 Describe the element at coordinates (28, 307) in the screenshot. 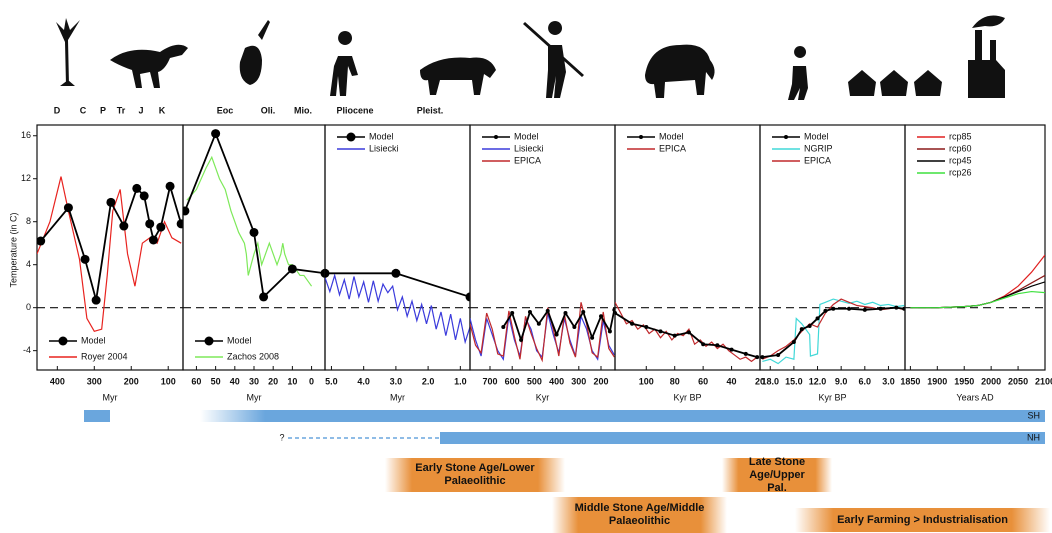

I see `y-tick-label: 0` at that location.